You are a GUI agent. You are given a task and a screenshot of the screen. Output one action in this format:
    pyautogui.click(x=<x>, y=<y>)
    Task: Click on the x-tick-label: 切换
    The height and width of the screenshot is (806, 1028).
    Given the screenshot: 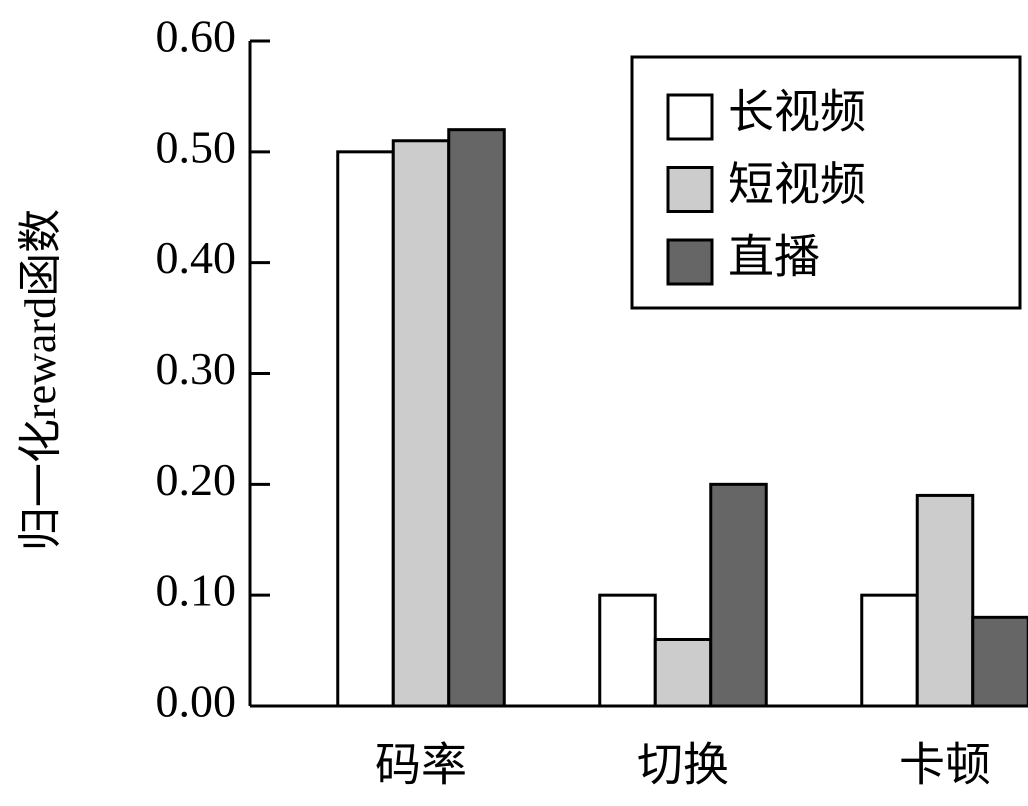 What is the action you would take?
    pyautogui.click(x=683, y=765)
    